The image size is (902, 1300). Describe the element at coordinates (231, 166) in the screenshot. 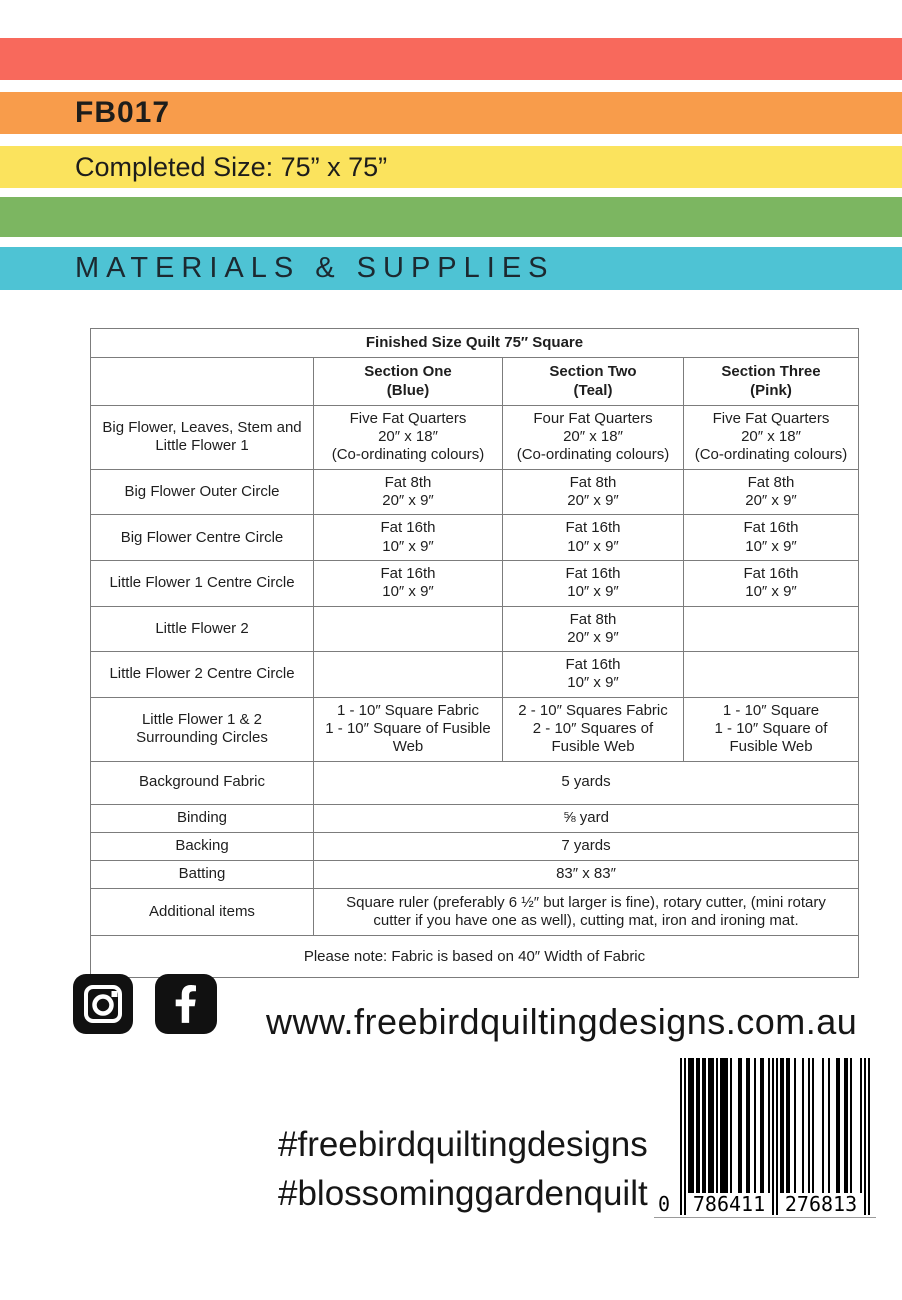

I see `completed-size-label: Completed Size: 75” x 75”` at that location.